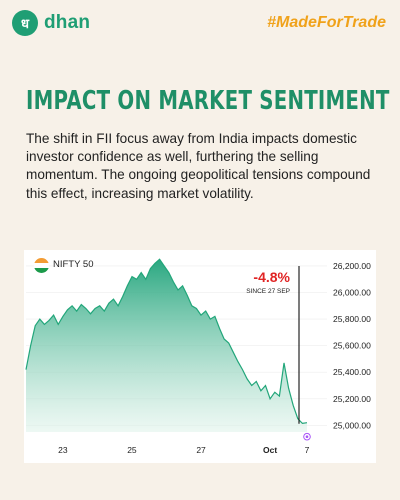 The width and height of the screenshot is (400, 500). Describe the element at coordinates (201, 450) in the screenshot. I see `x-tick-label: 27` at that location.